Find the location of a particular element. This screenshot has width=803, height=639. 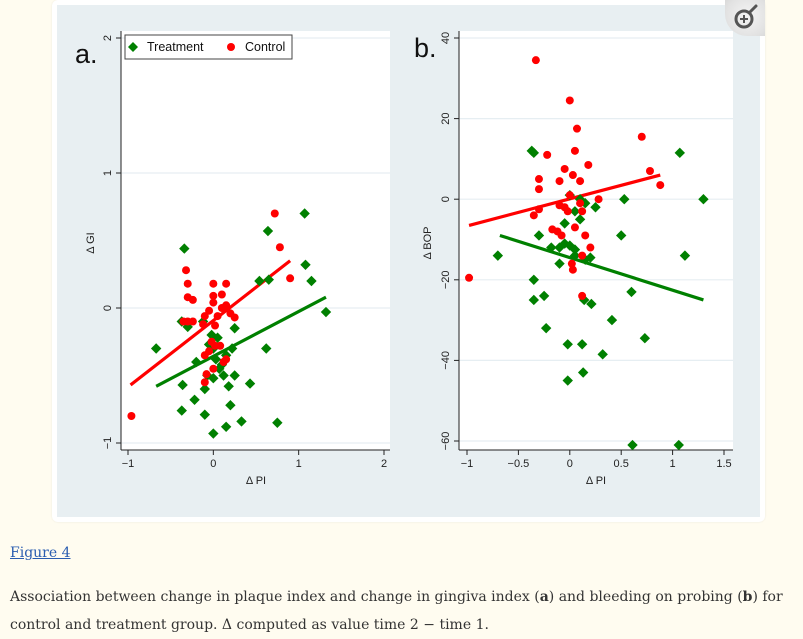

legend-control-label: Control is located at coordinates (265, 47).